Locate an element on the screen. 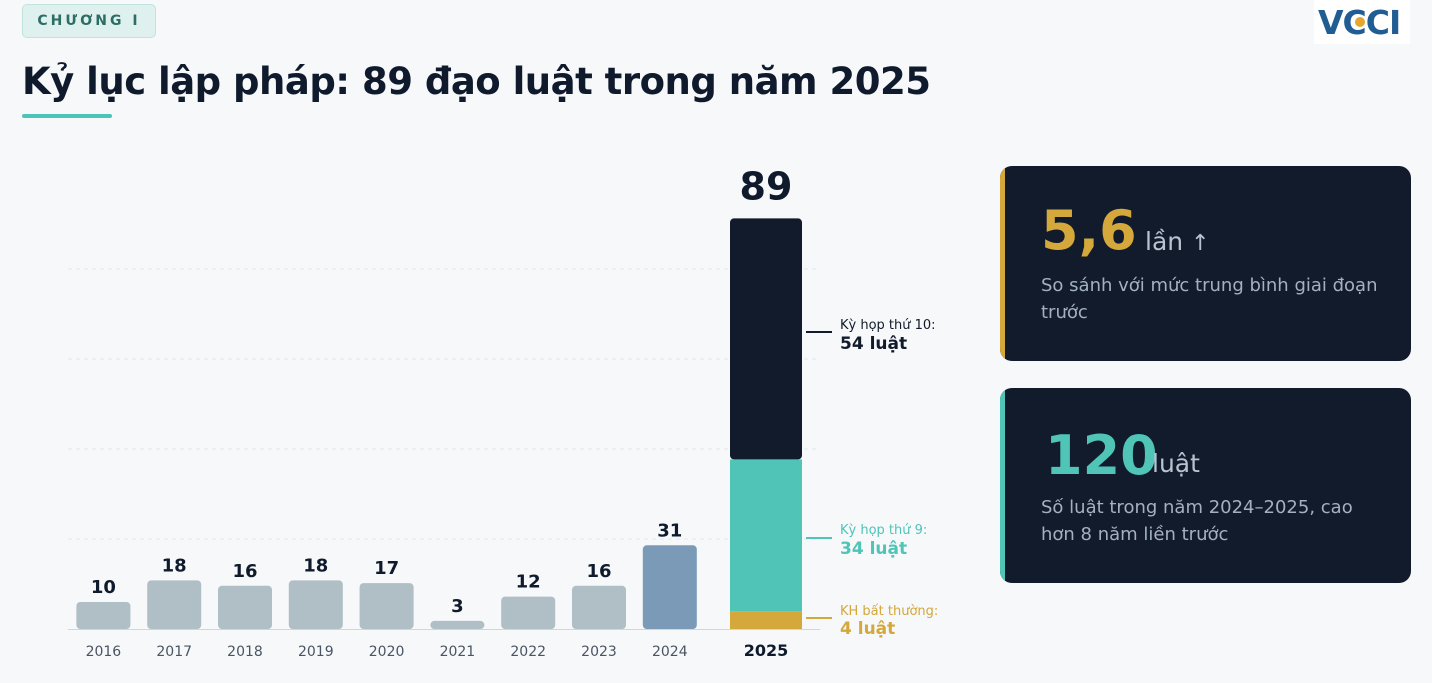 The width and height of the screenshot is (1432, 683). bar-2019 is located at coordinates (315, 604).